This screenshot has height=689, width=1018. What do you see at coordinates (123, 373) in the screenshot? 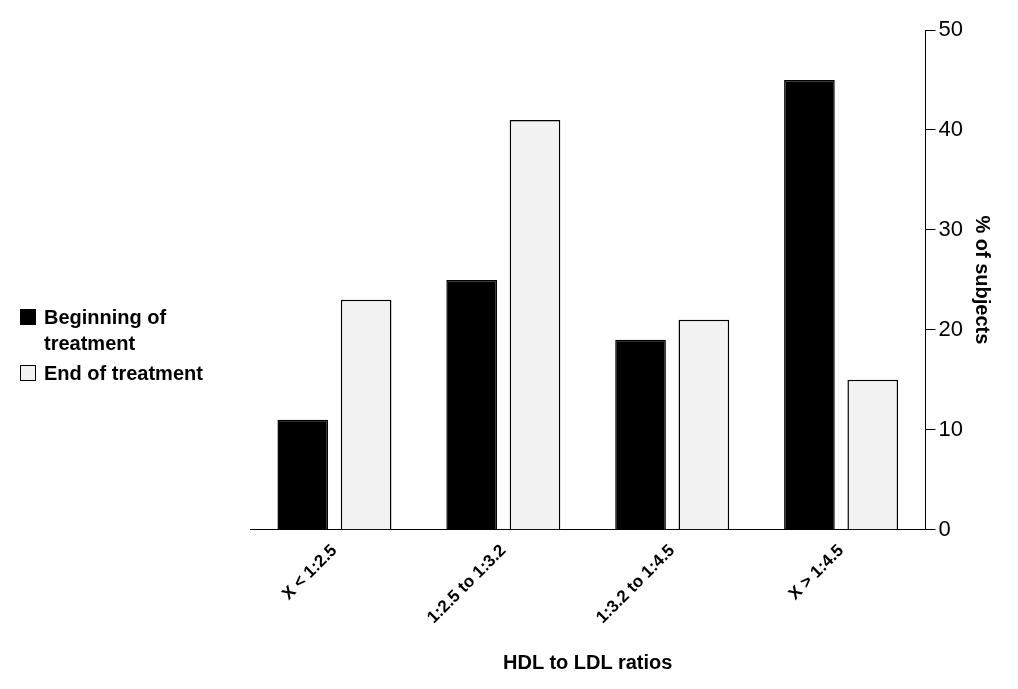
I see `legend-label: End of treatment` at bounding box center [123, 373].